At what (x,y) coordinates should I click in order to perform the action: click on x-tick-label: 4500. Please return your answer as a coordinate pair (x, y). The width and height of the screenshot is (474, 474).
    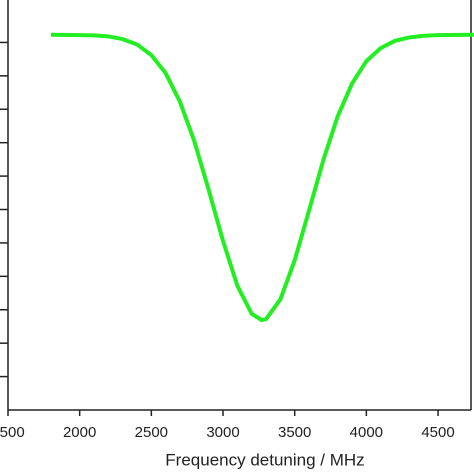
    Looking at the image, I should click on (437, 432).